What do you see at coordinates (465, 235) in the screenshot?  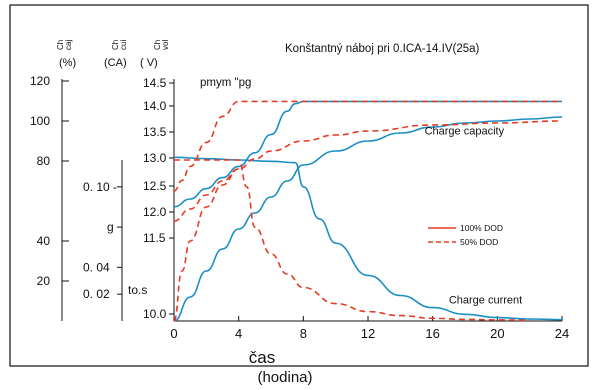 I see `legend: 100% DOD 50% DOD` at bounding box center [465, 235].